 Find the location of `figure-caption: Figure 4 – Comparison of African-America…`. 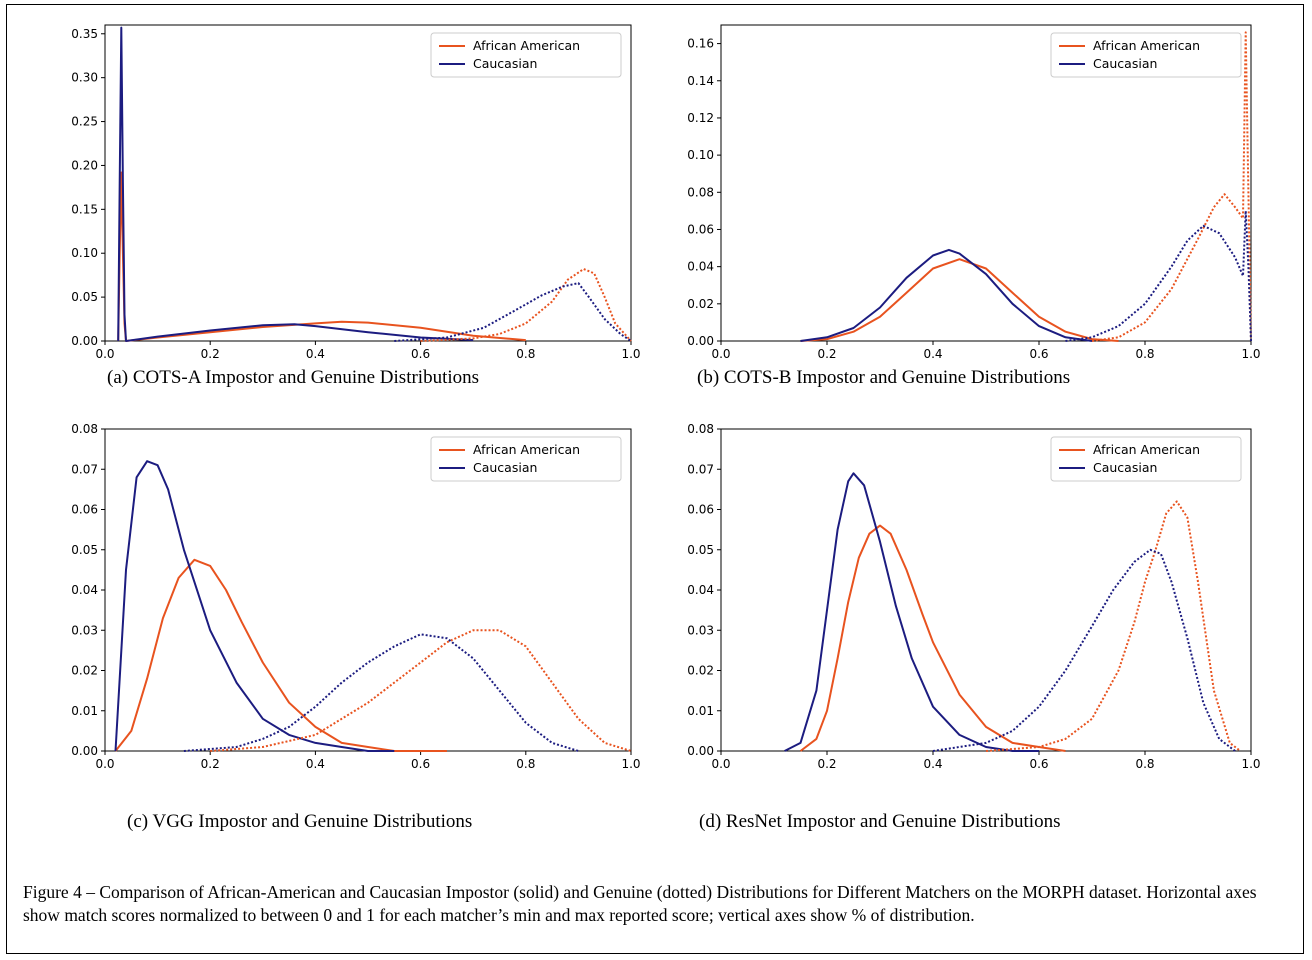

figure-caption: Figure 4 – Comparison of African-America… is located at coordinates (640, 903).